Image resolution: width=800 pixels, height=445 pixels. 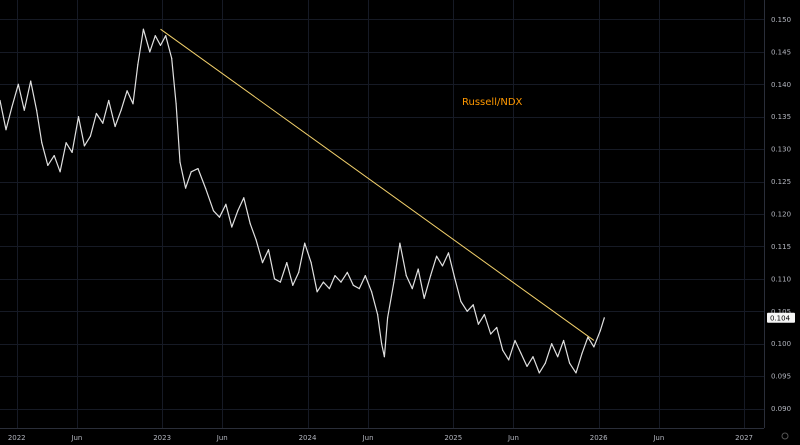 What do you see at coordinates (453, 438) in the screenshot?
I see `x-tick-label: 2025` at bounding box center [453, 438].